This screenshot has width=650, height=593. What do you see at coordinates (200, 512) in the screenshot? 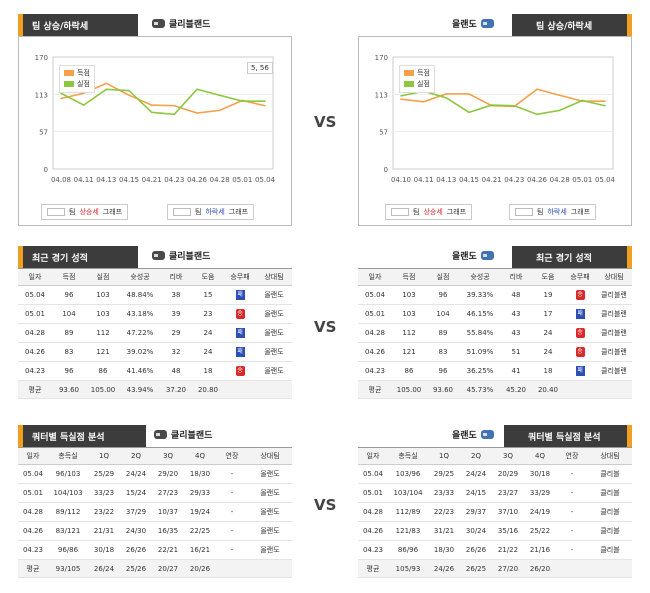
I see `table-cell: 19/24` at bounding box center [200, 512].